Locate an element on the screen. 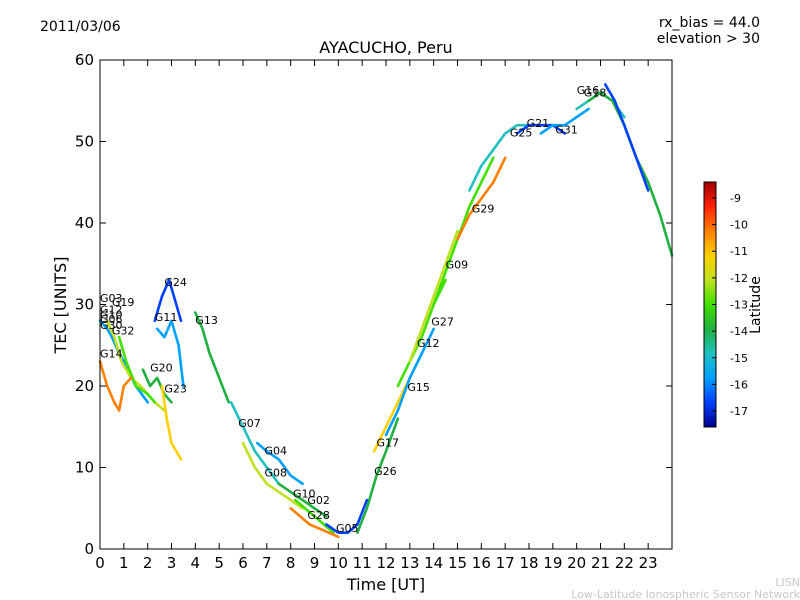 Image resolution: width=800 pixels, height=600 pixels. colorbar-tick-label: -9 is located at coordinates (735, 198).